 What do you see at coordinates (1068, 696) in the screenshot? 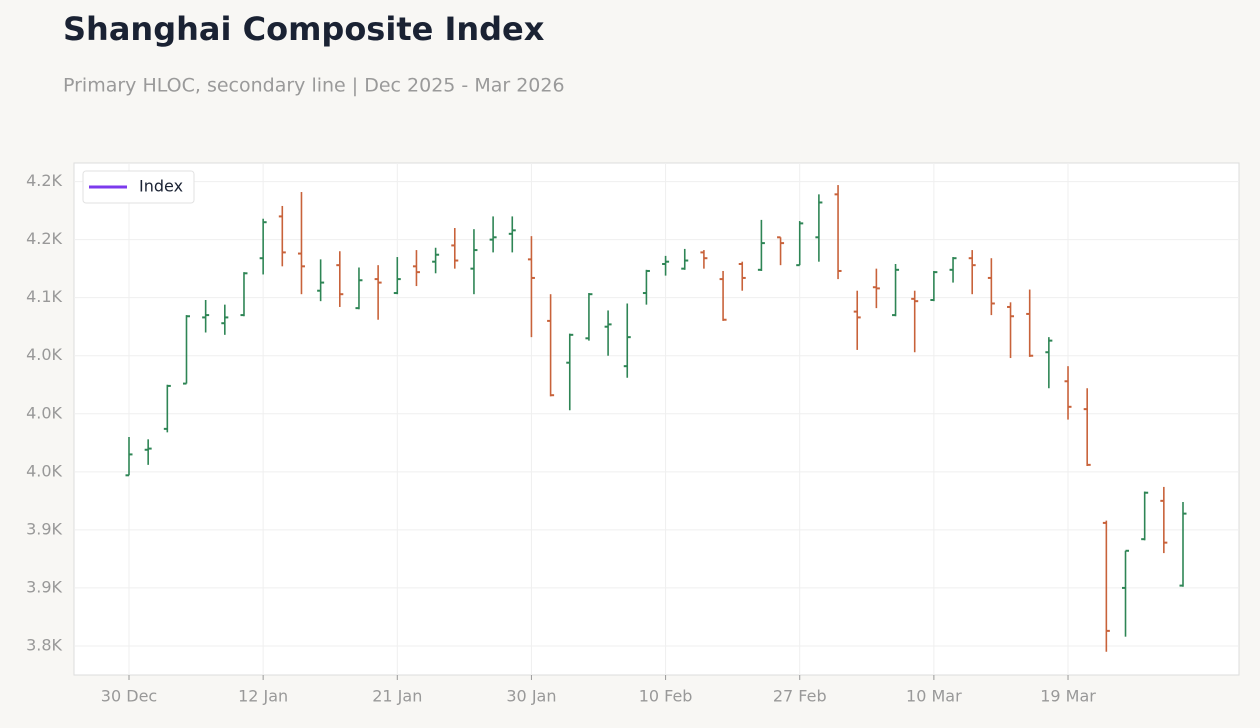
I see `x-tick-label: 19 Mar` at bounding box center [1068, 696].